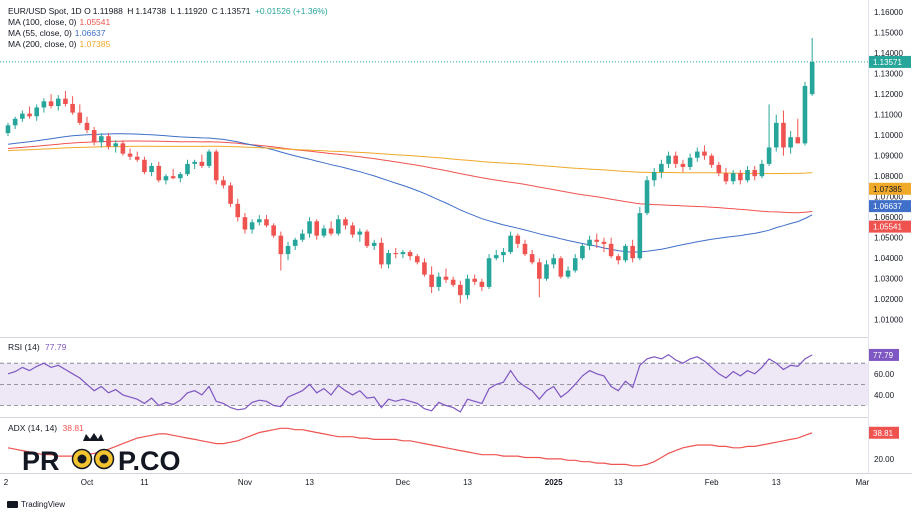  I want to click on ma-legend-55: MA (55, close, 0) 1.06637, so click(57, 33).